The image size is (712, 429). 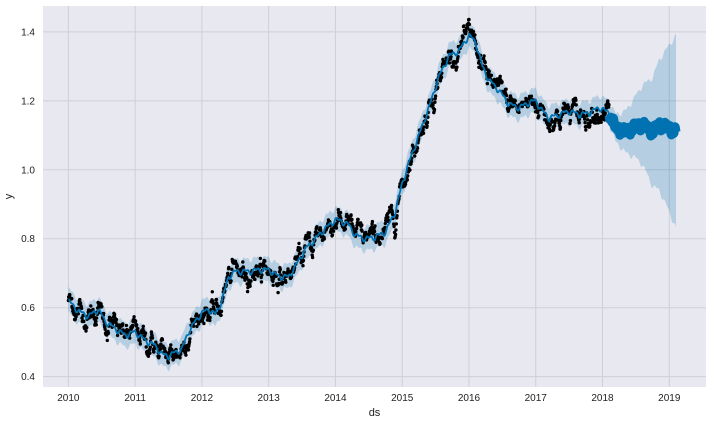 I want to click on y-tick-label: 0.6, so click(x=28, y=308).